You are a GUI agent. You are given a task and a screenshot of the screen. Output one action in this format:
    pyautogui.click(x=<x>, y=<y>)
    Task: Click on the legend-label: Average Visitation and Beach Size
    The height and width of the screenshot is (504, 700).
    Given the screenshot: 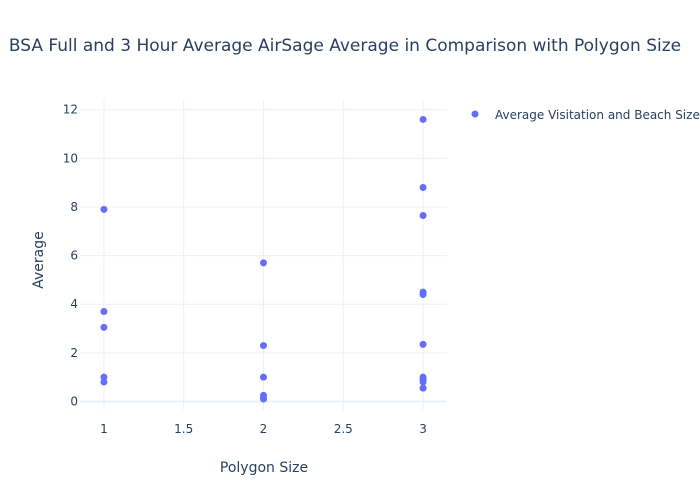 What is the action you would take?
    pyautogui.click(x=597, y=115)
    